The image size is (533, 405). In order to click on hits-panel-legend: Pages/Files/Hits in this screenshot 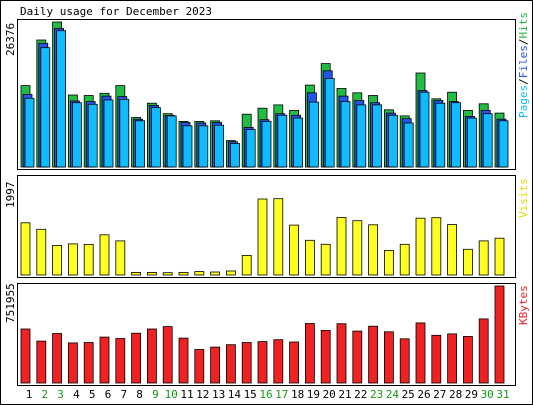, I will do `click(523, 65)`.